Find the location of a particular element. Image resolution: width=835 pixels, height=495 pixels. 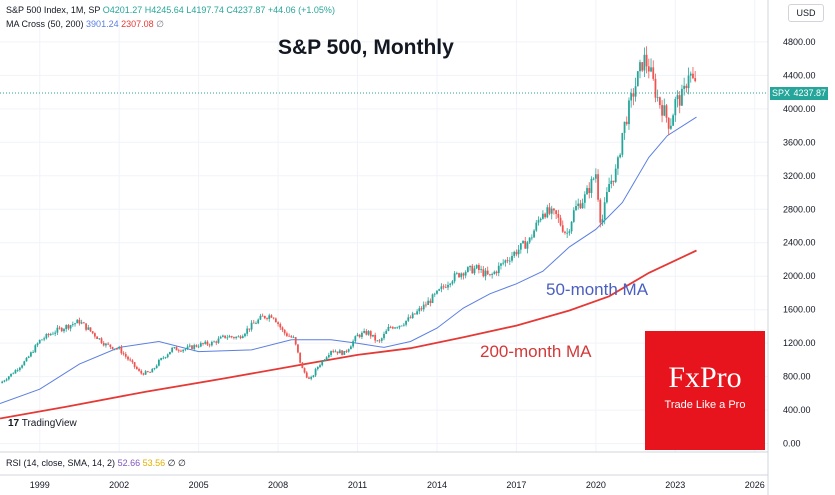

price-tag-value: 4237.87 is located at coordinates (809, 93).